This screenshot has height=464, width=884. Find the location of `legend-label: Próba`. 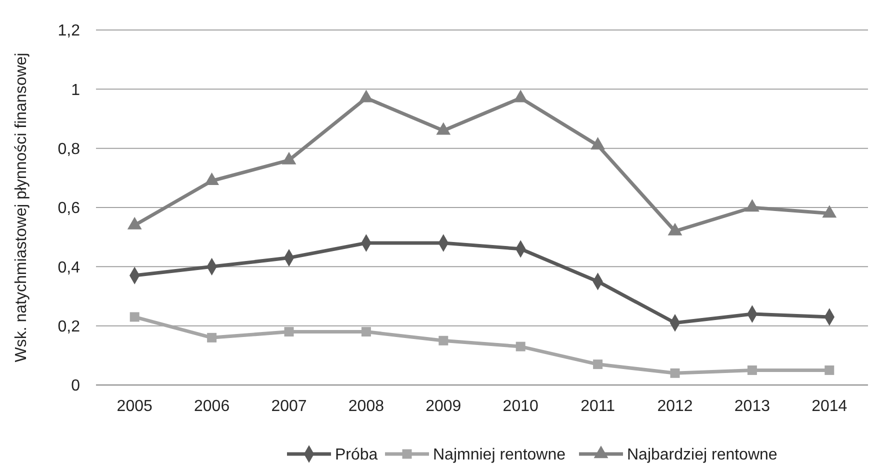

legend-label: Próba is located at coordinates (356, 455).